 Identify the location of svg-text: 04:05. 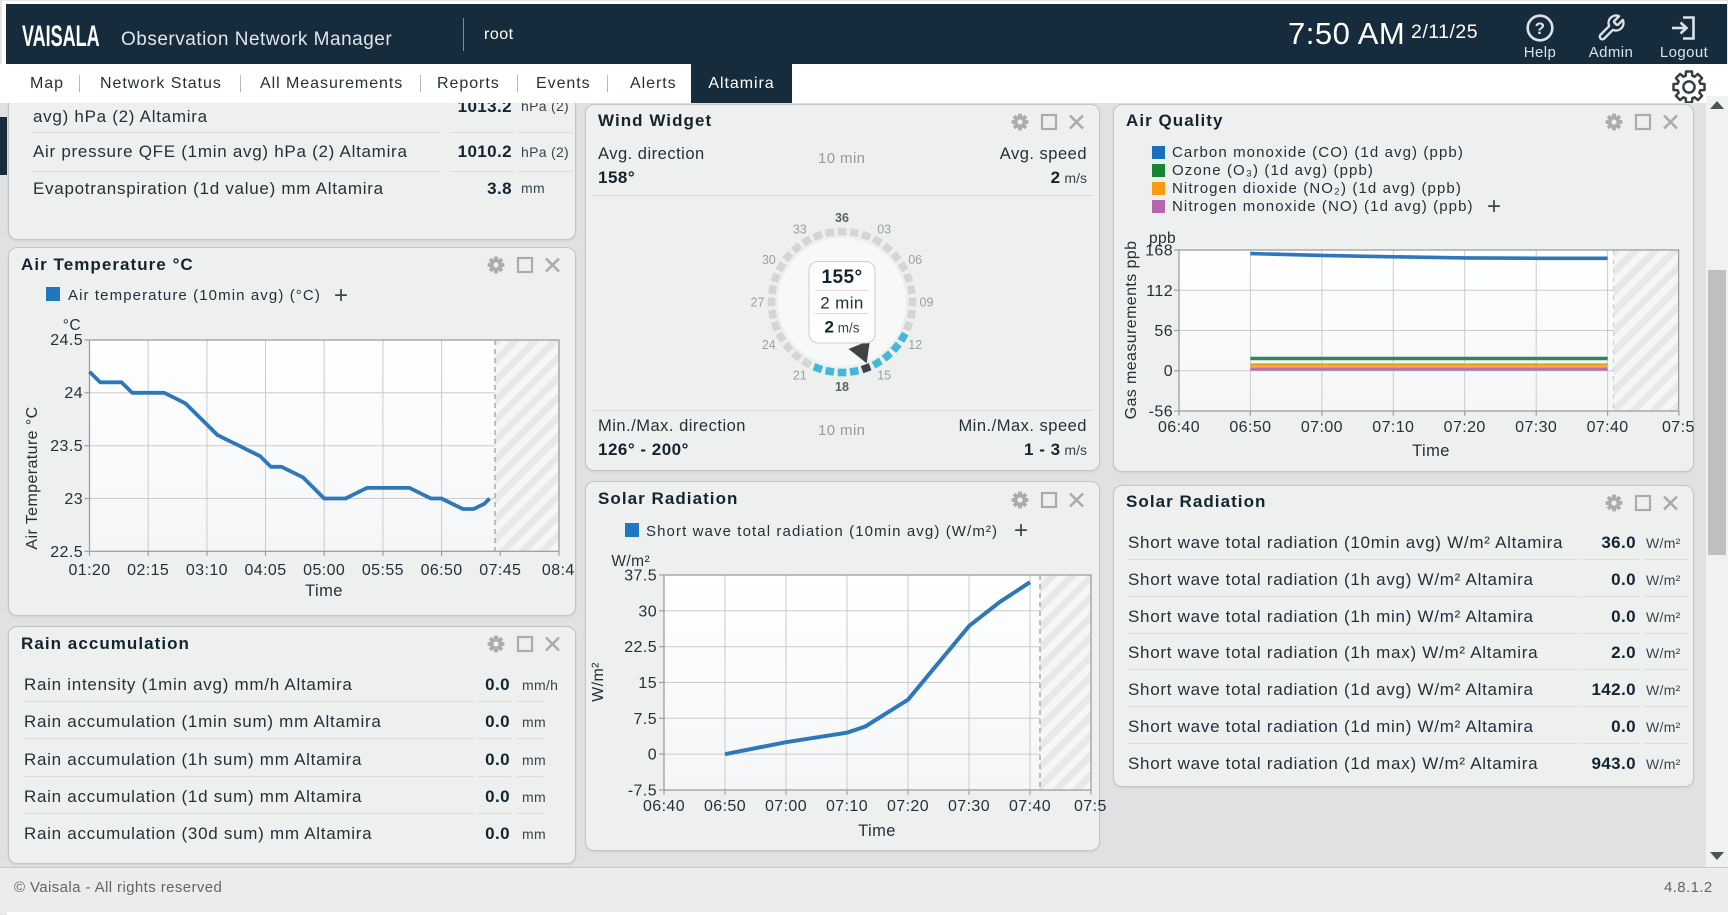
(265, 570).